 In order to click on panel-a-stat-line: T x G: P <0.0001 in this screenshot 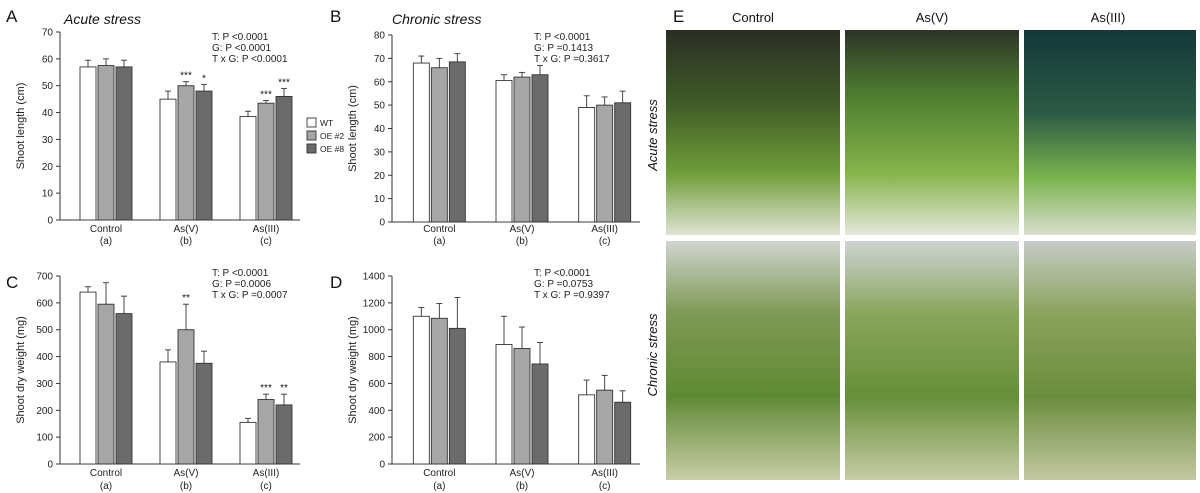, I will do `click(250, 59)`.